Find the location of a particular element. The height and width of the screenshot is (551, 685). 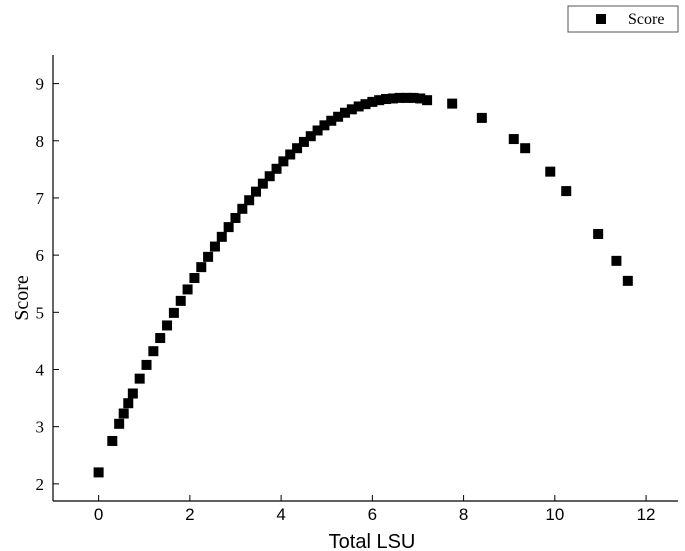

y-tick-label: 2 is located at coordinates (40, 484).